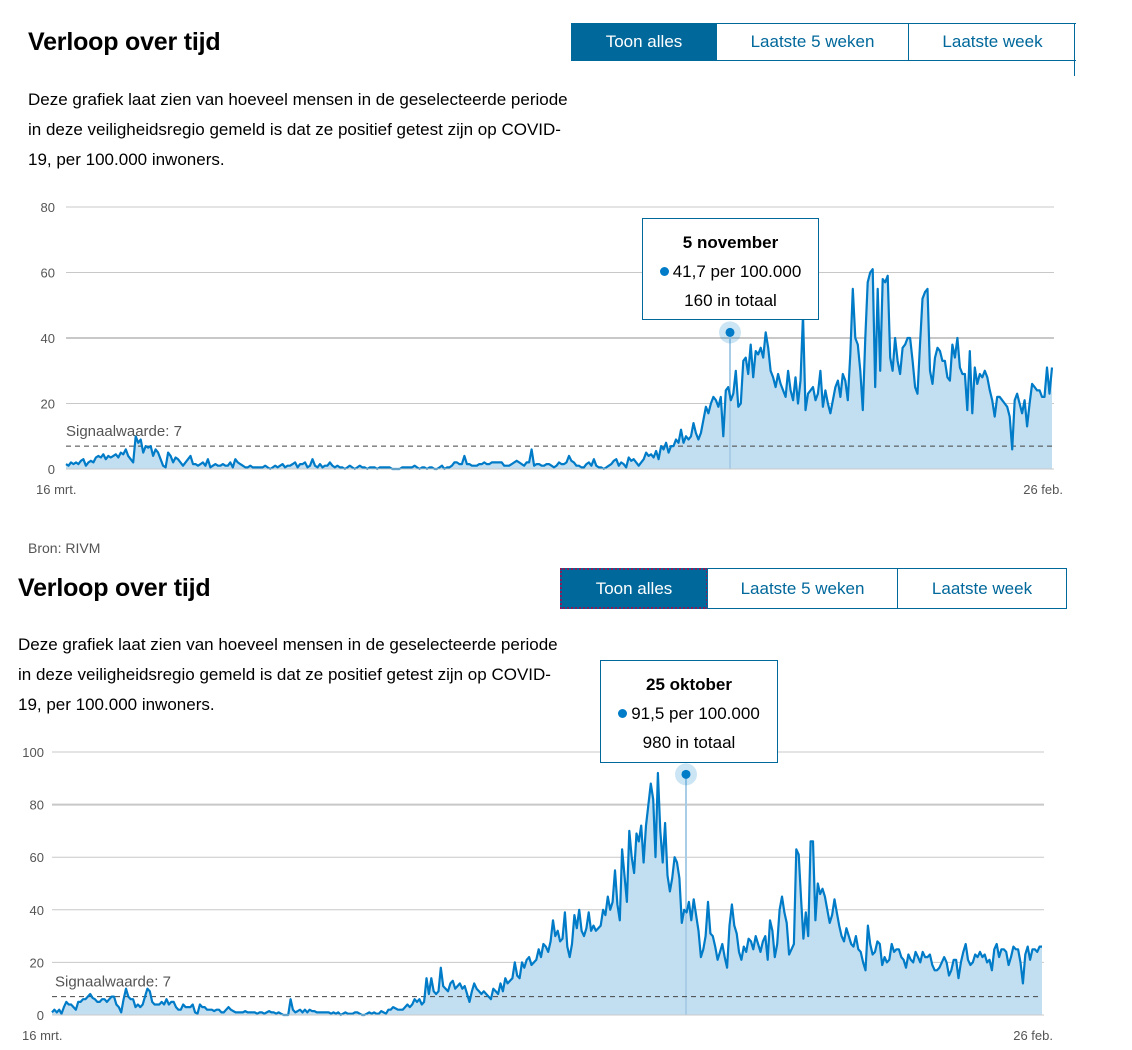 Image resolution: width=1132 pixels, height=1050 pixels. Describe the element at coordinates (1074, 49) in the screenshot. I see `tab-divider` at that location.